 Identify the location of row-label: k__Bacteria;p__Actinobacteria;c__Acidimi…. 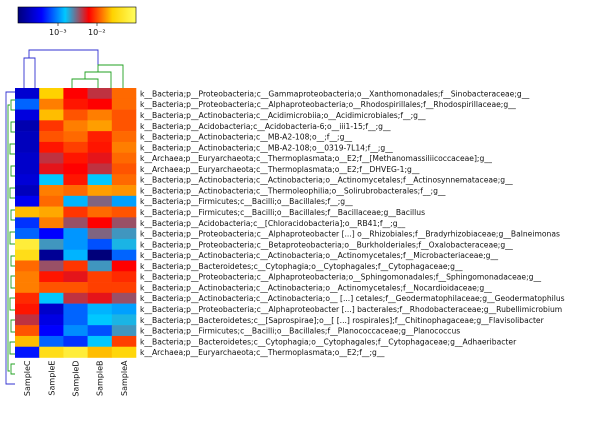
(283, 115).